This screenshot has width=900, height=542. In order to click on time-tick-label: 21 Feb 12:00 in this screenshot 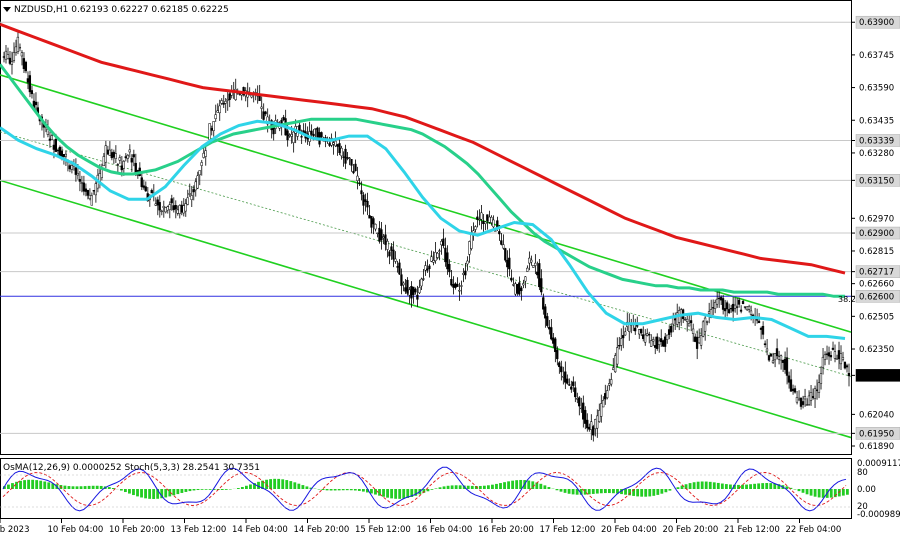, I will do `click(752, 530)`.